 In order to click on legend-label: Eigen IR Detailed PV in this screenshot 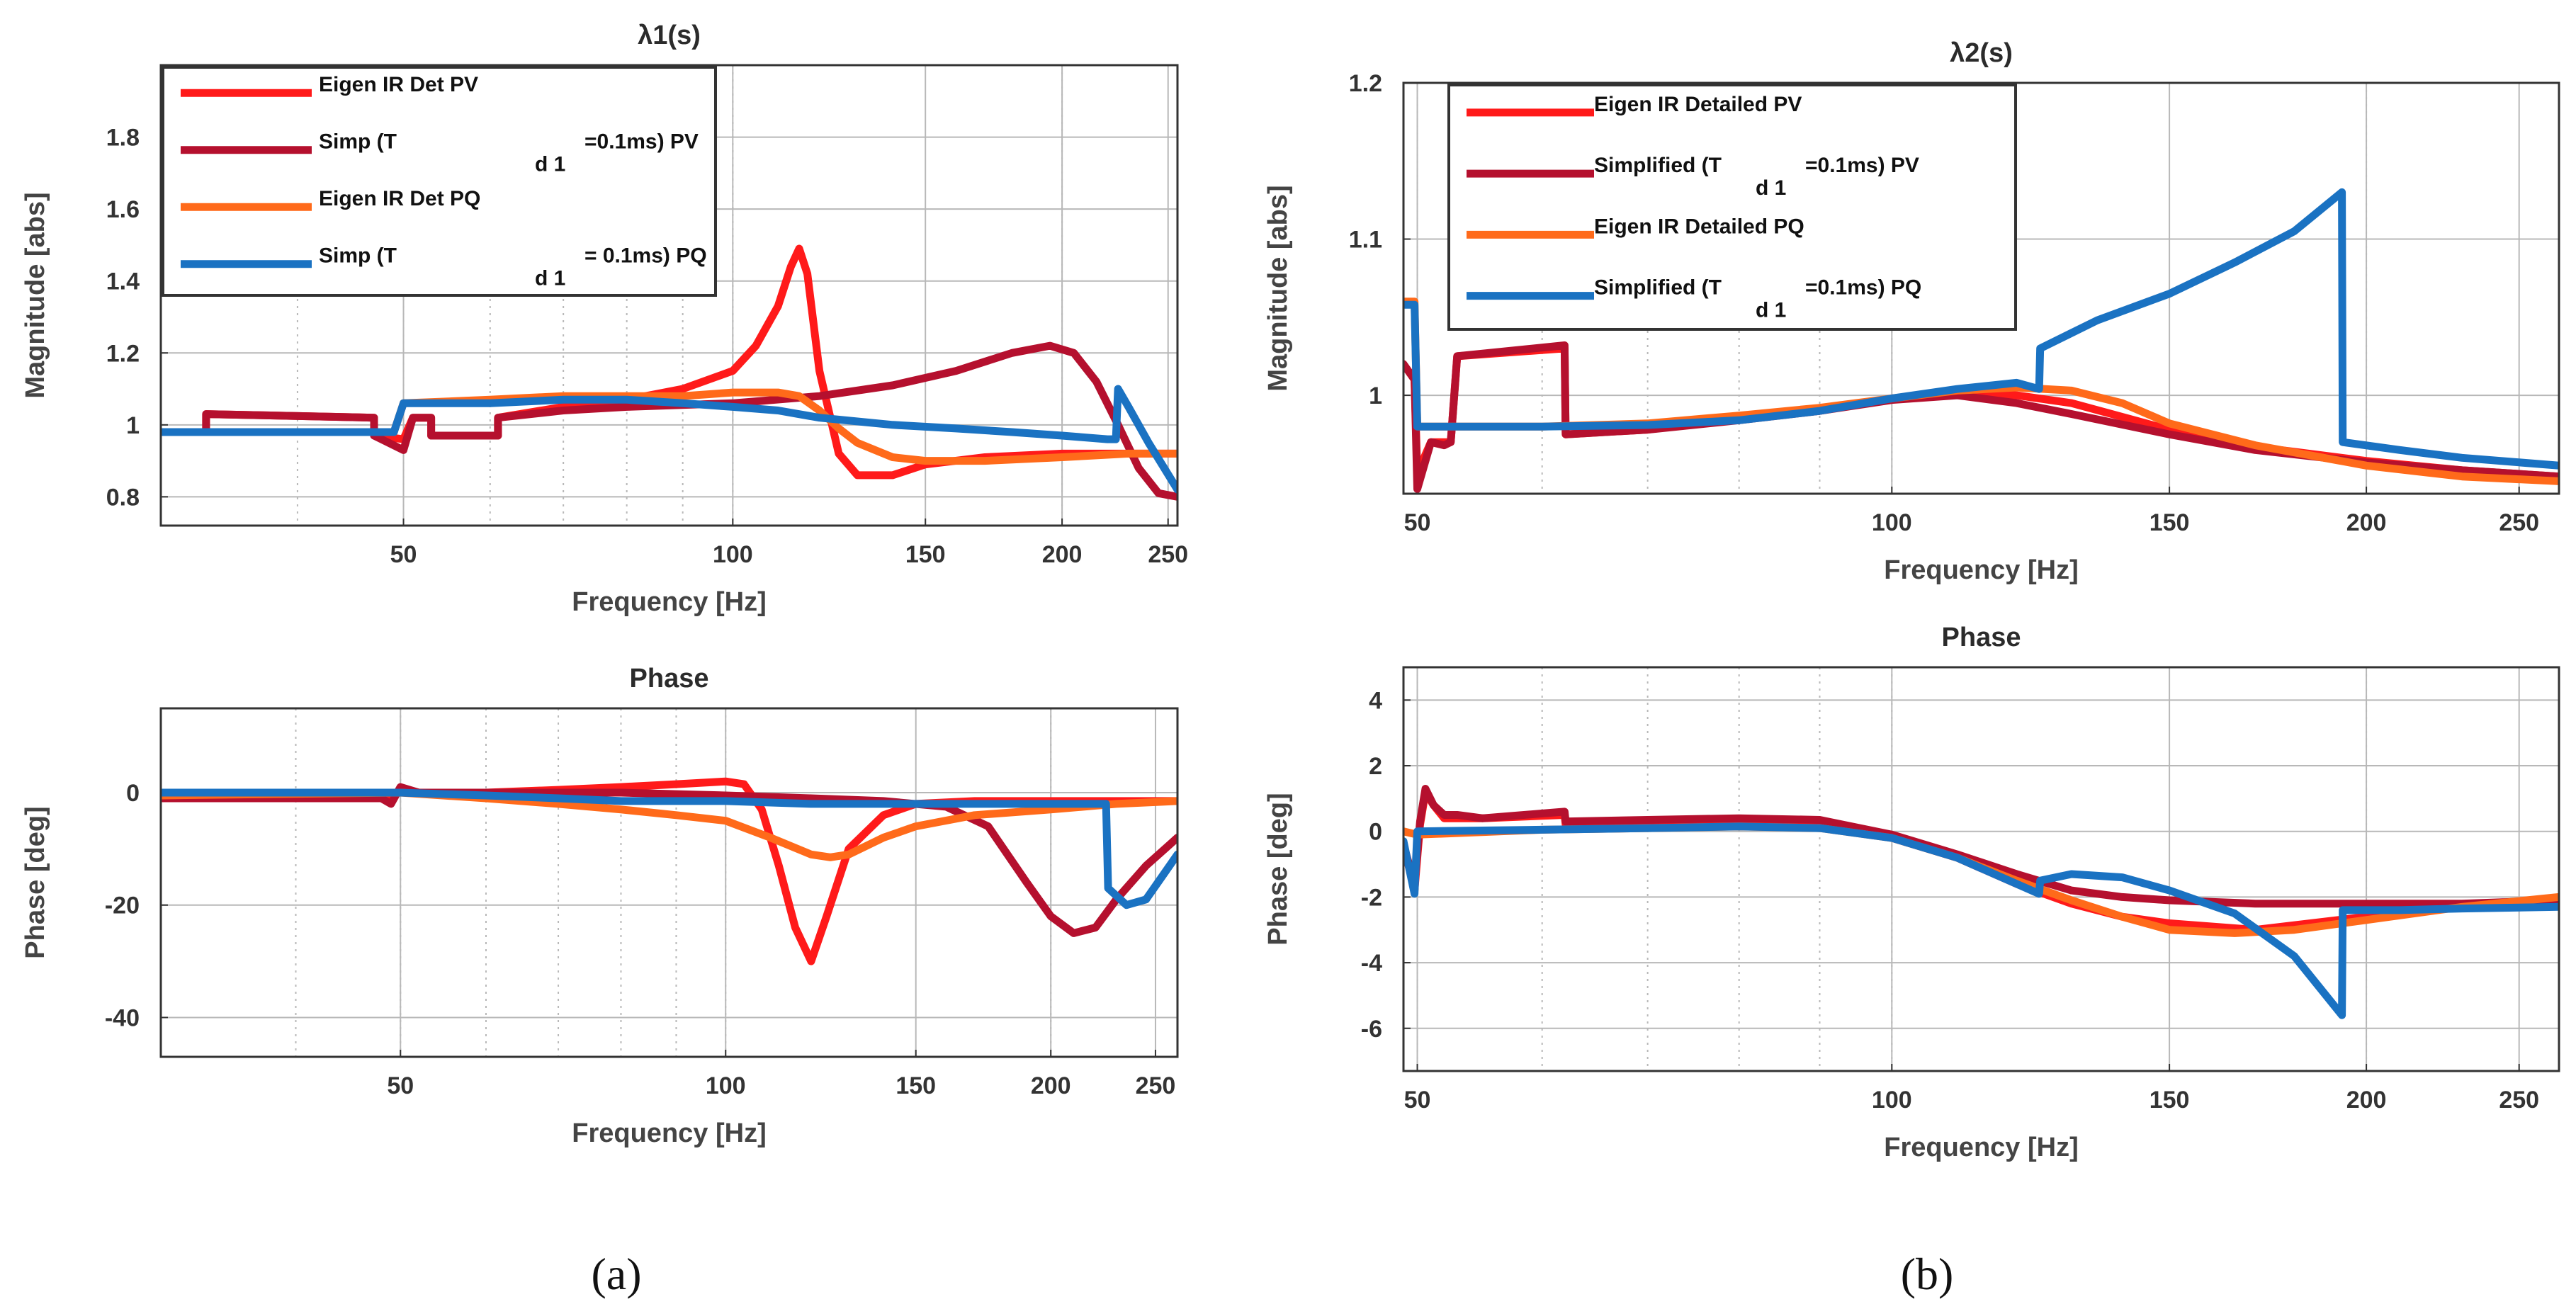, I will do `click(1698, 104)`.